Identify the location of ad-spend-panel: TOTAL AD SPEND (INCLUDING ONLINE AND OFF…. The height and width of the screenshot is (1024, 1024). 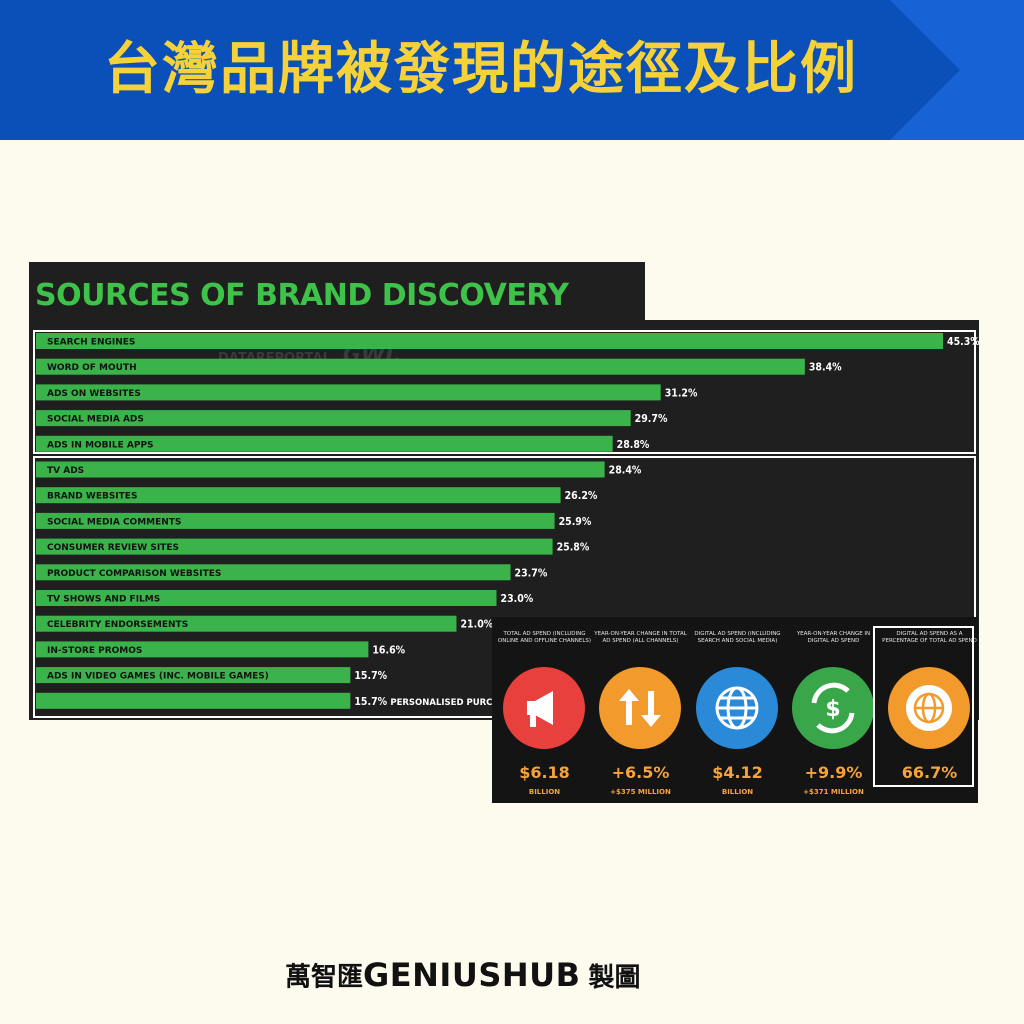
(735, 710).